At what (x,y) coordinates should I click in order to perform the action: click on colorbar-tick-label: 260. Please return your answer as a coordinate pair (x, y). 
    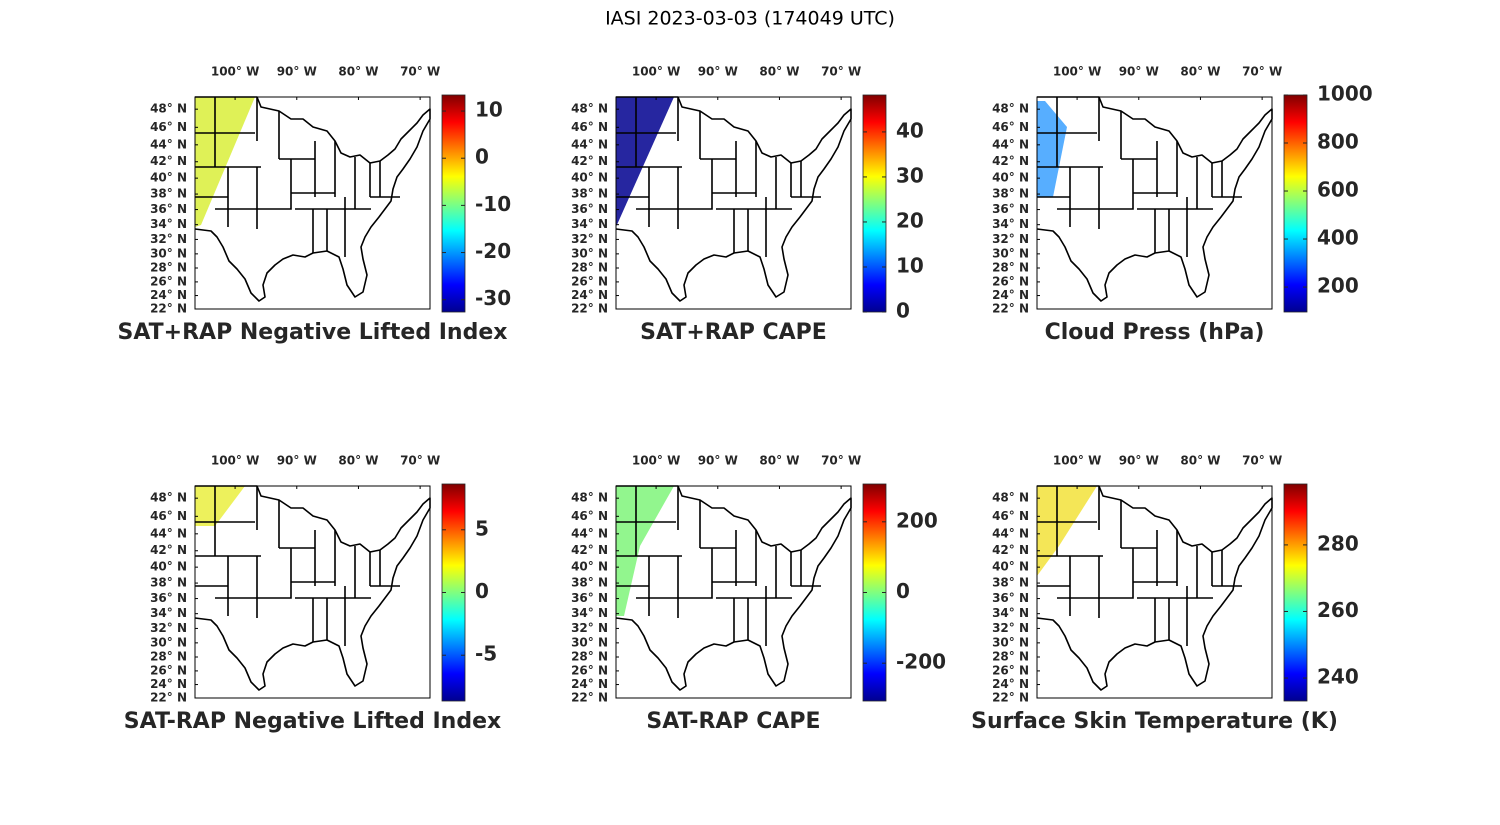
    Looking at the image, I should click on (1338, 610).